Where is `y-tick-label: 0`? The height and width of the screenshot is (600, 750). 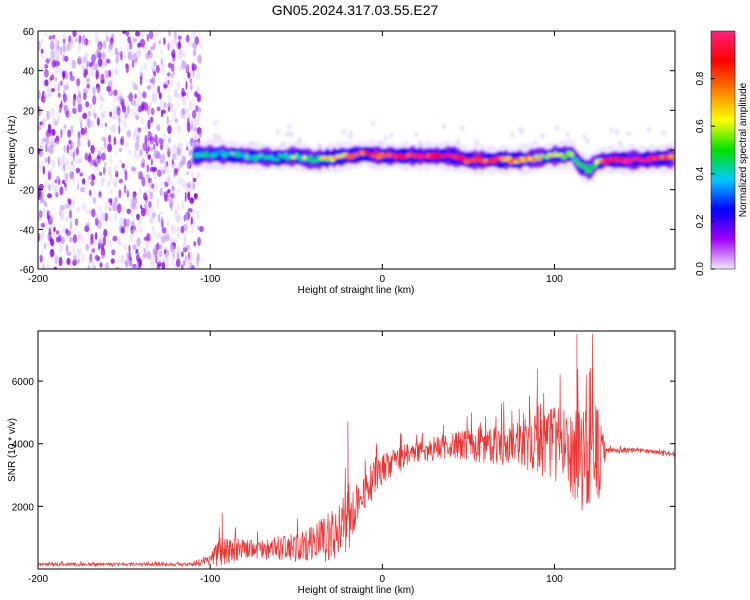
y-tick-label: 0 is located at coordinates (31, 151).